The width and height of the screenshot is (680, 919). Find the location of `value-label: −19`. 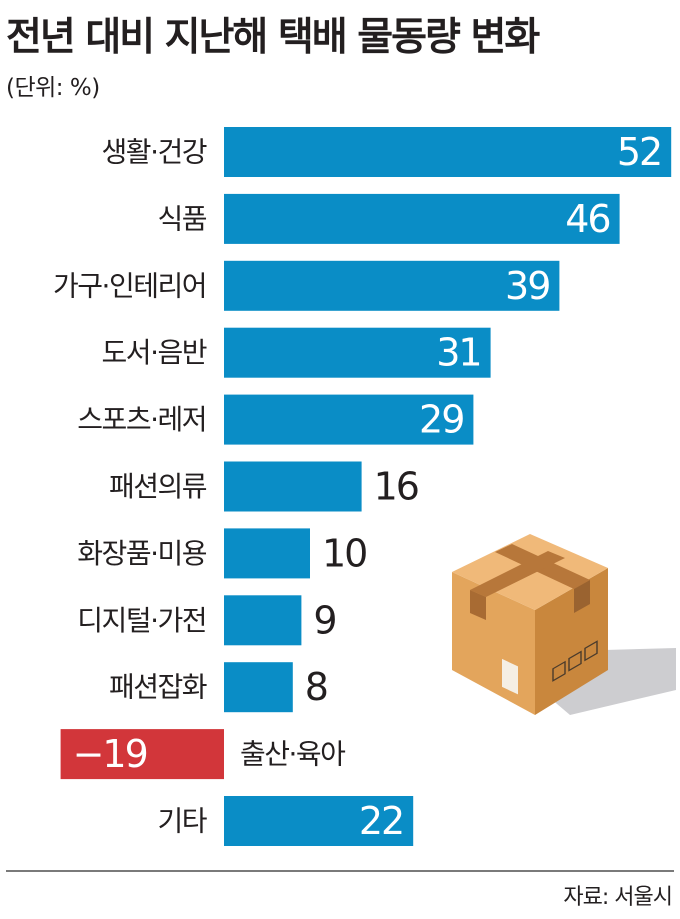

value-label: −19 is located at coordinates (110, 754).